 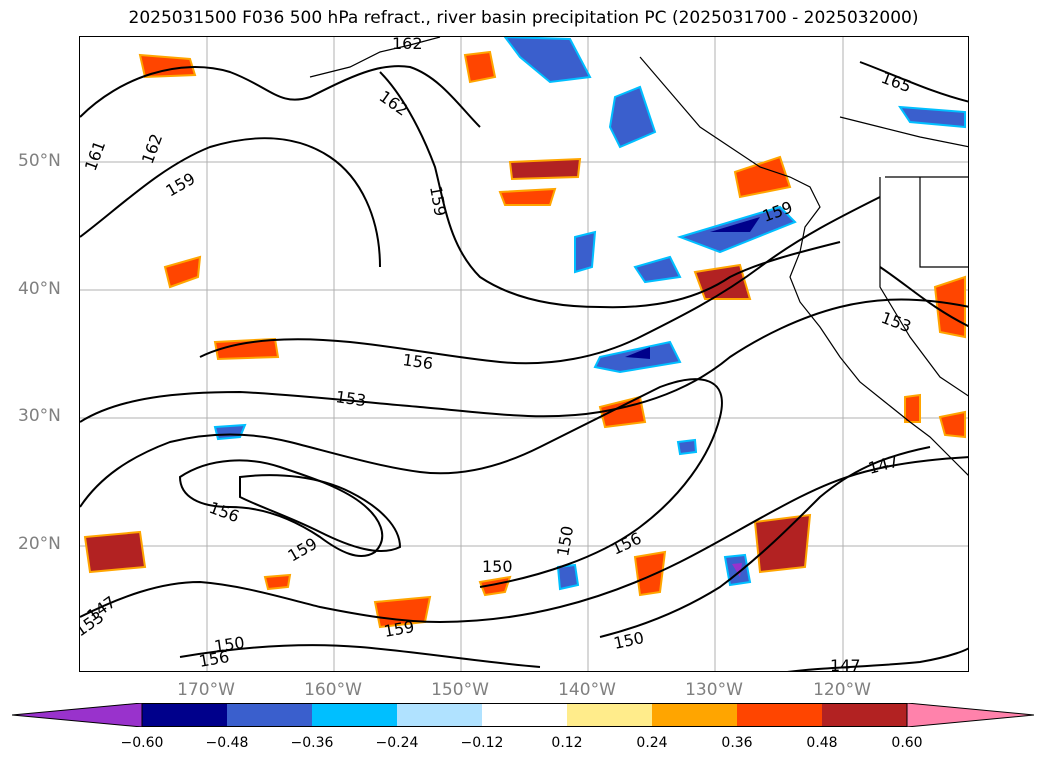 What do you see at coordinates (587, 690) in the screenshot?
I see `lon-label-140w: 140°W` at bounding box center [587, 690].